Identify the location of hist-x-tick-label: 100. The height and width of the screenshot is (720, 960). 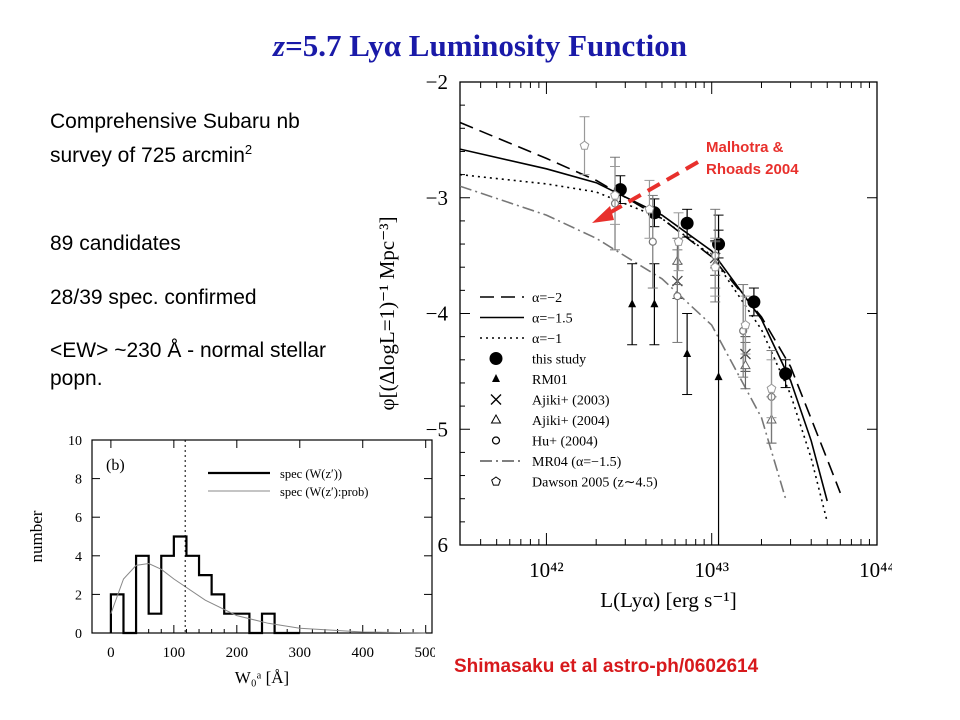
(174, 653).